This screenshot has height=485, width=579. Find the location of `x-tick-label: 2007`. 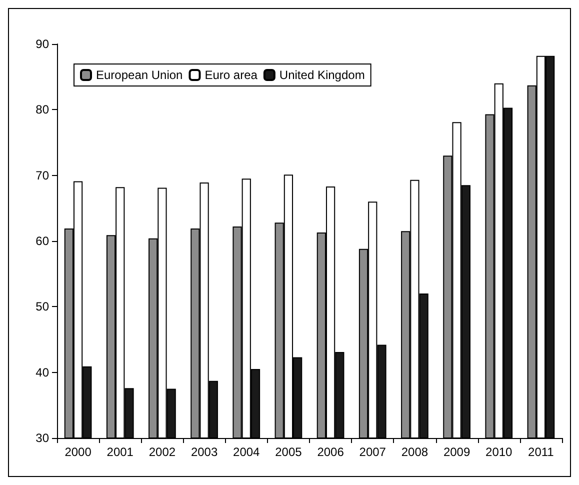

x-tick-label: 2007 is located at coordinates (372, 452).